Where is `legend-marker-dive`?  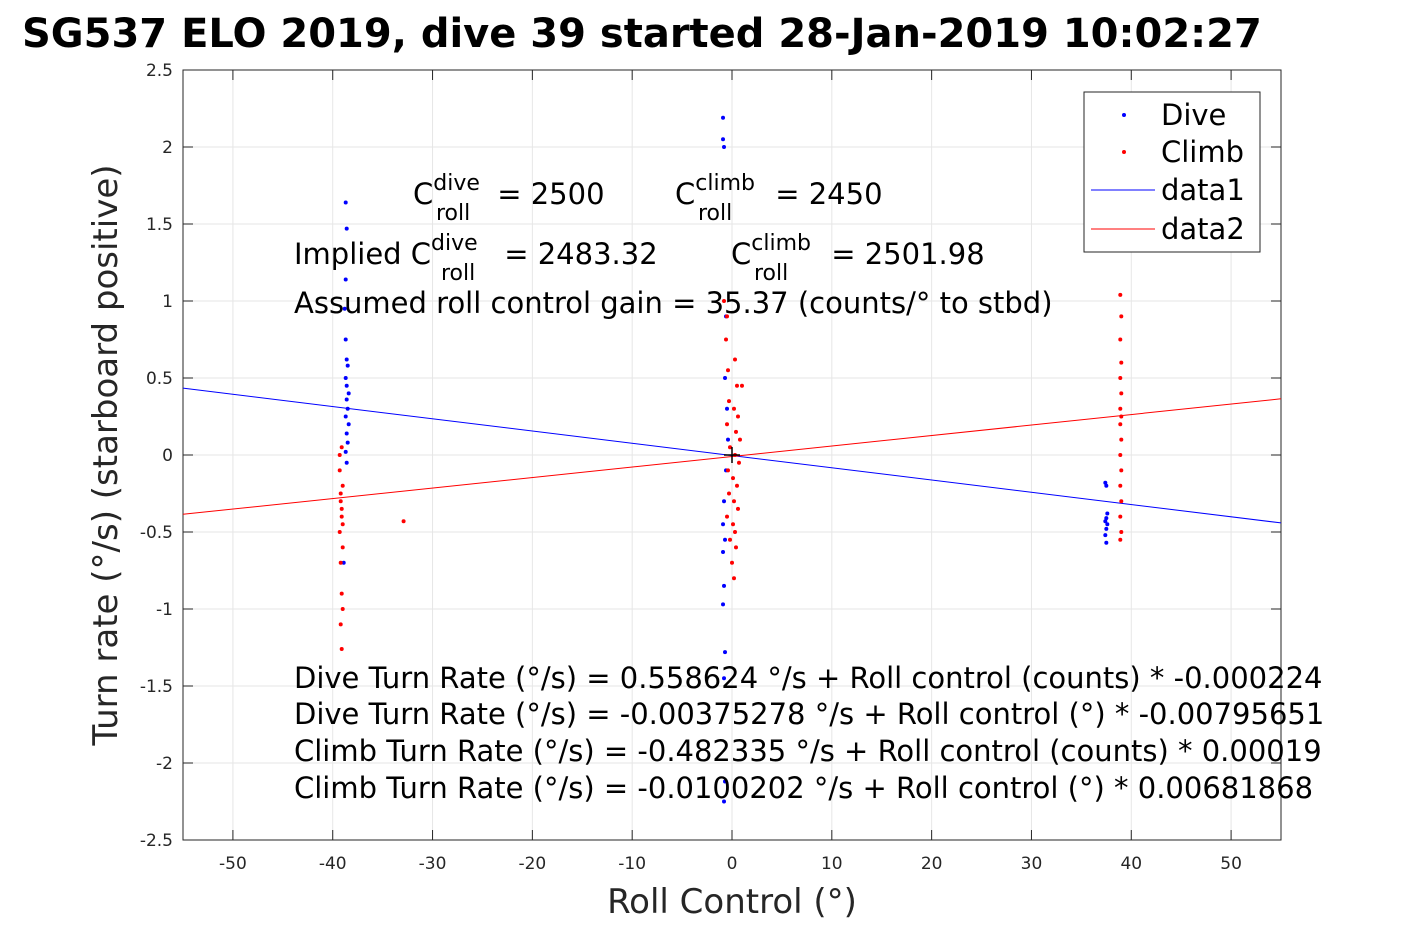 legend-marker-dive is located at coordinates (1124, 115).